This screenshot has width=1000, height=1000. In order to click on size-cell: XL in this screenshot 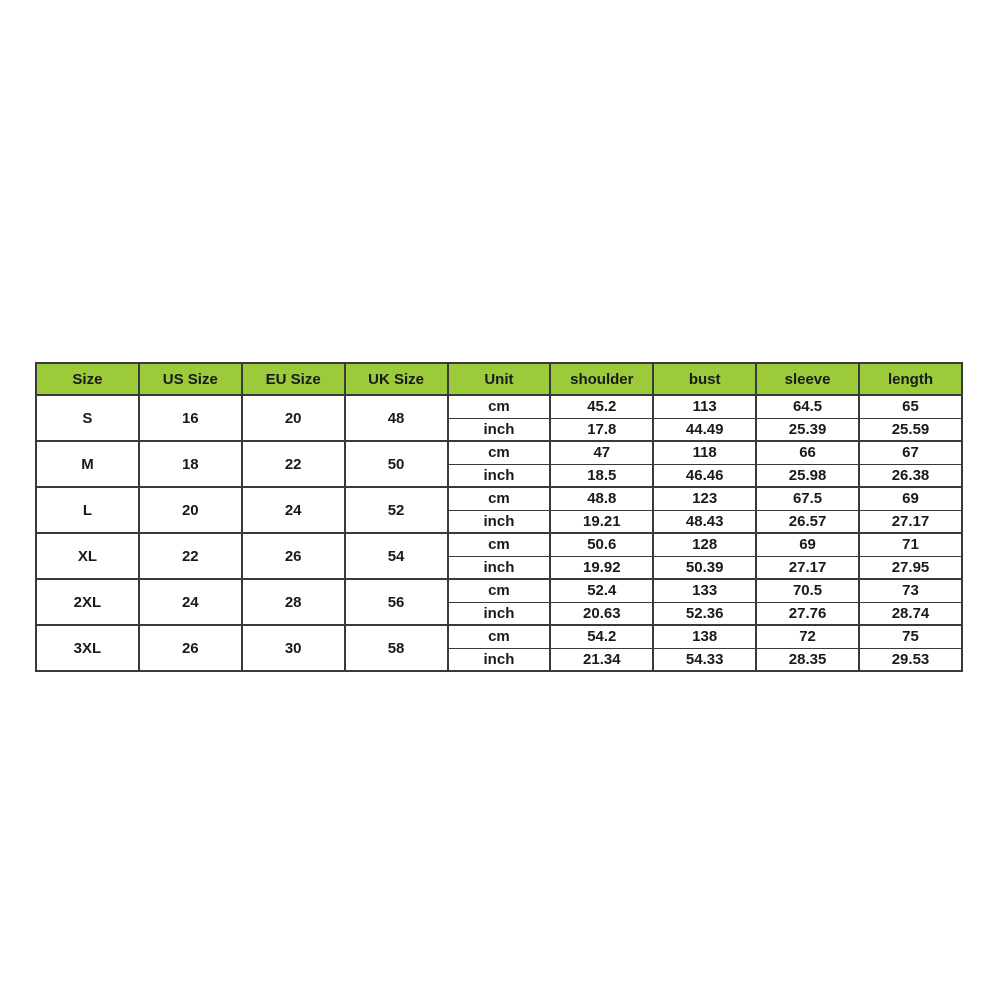, I will do `click(87, 556)`.